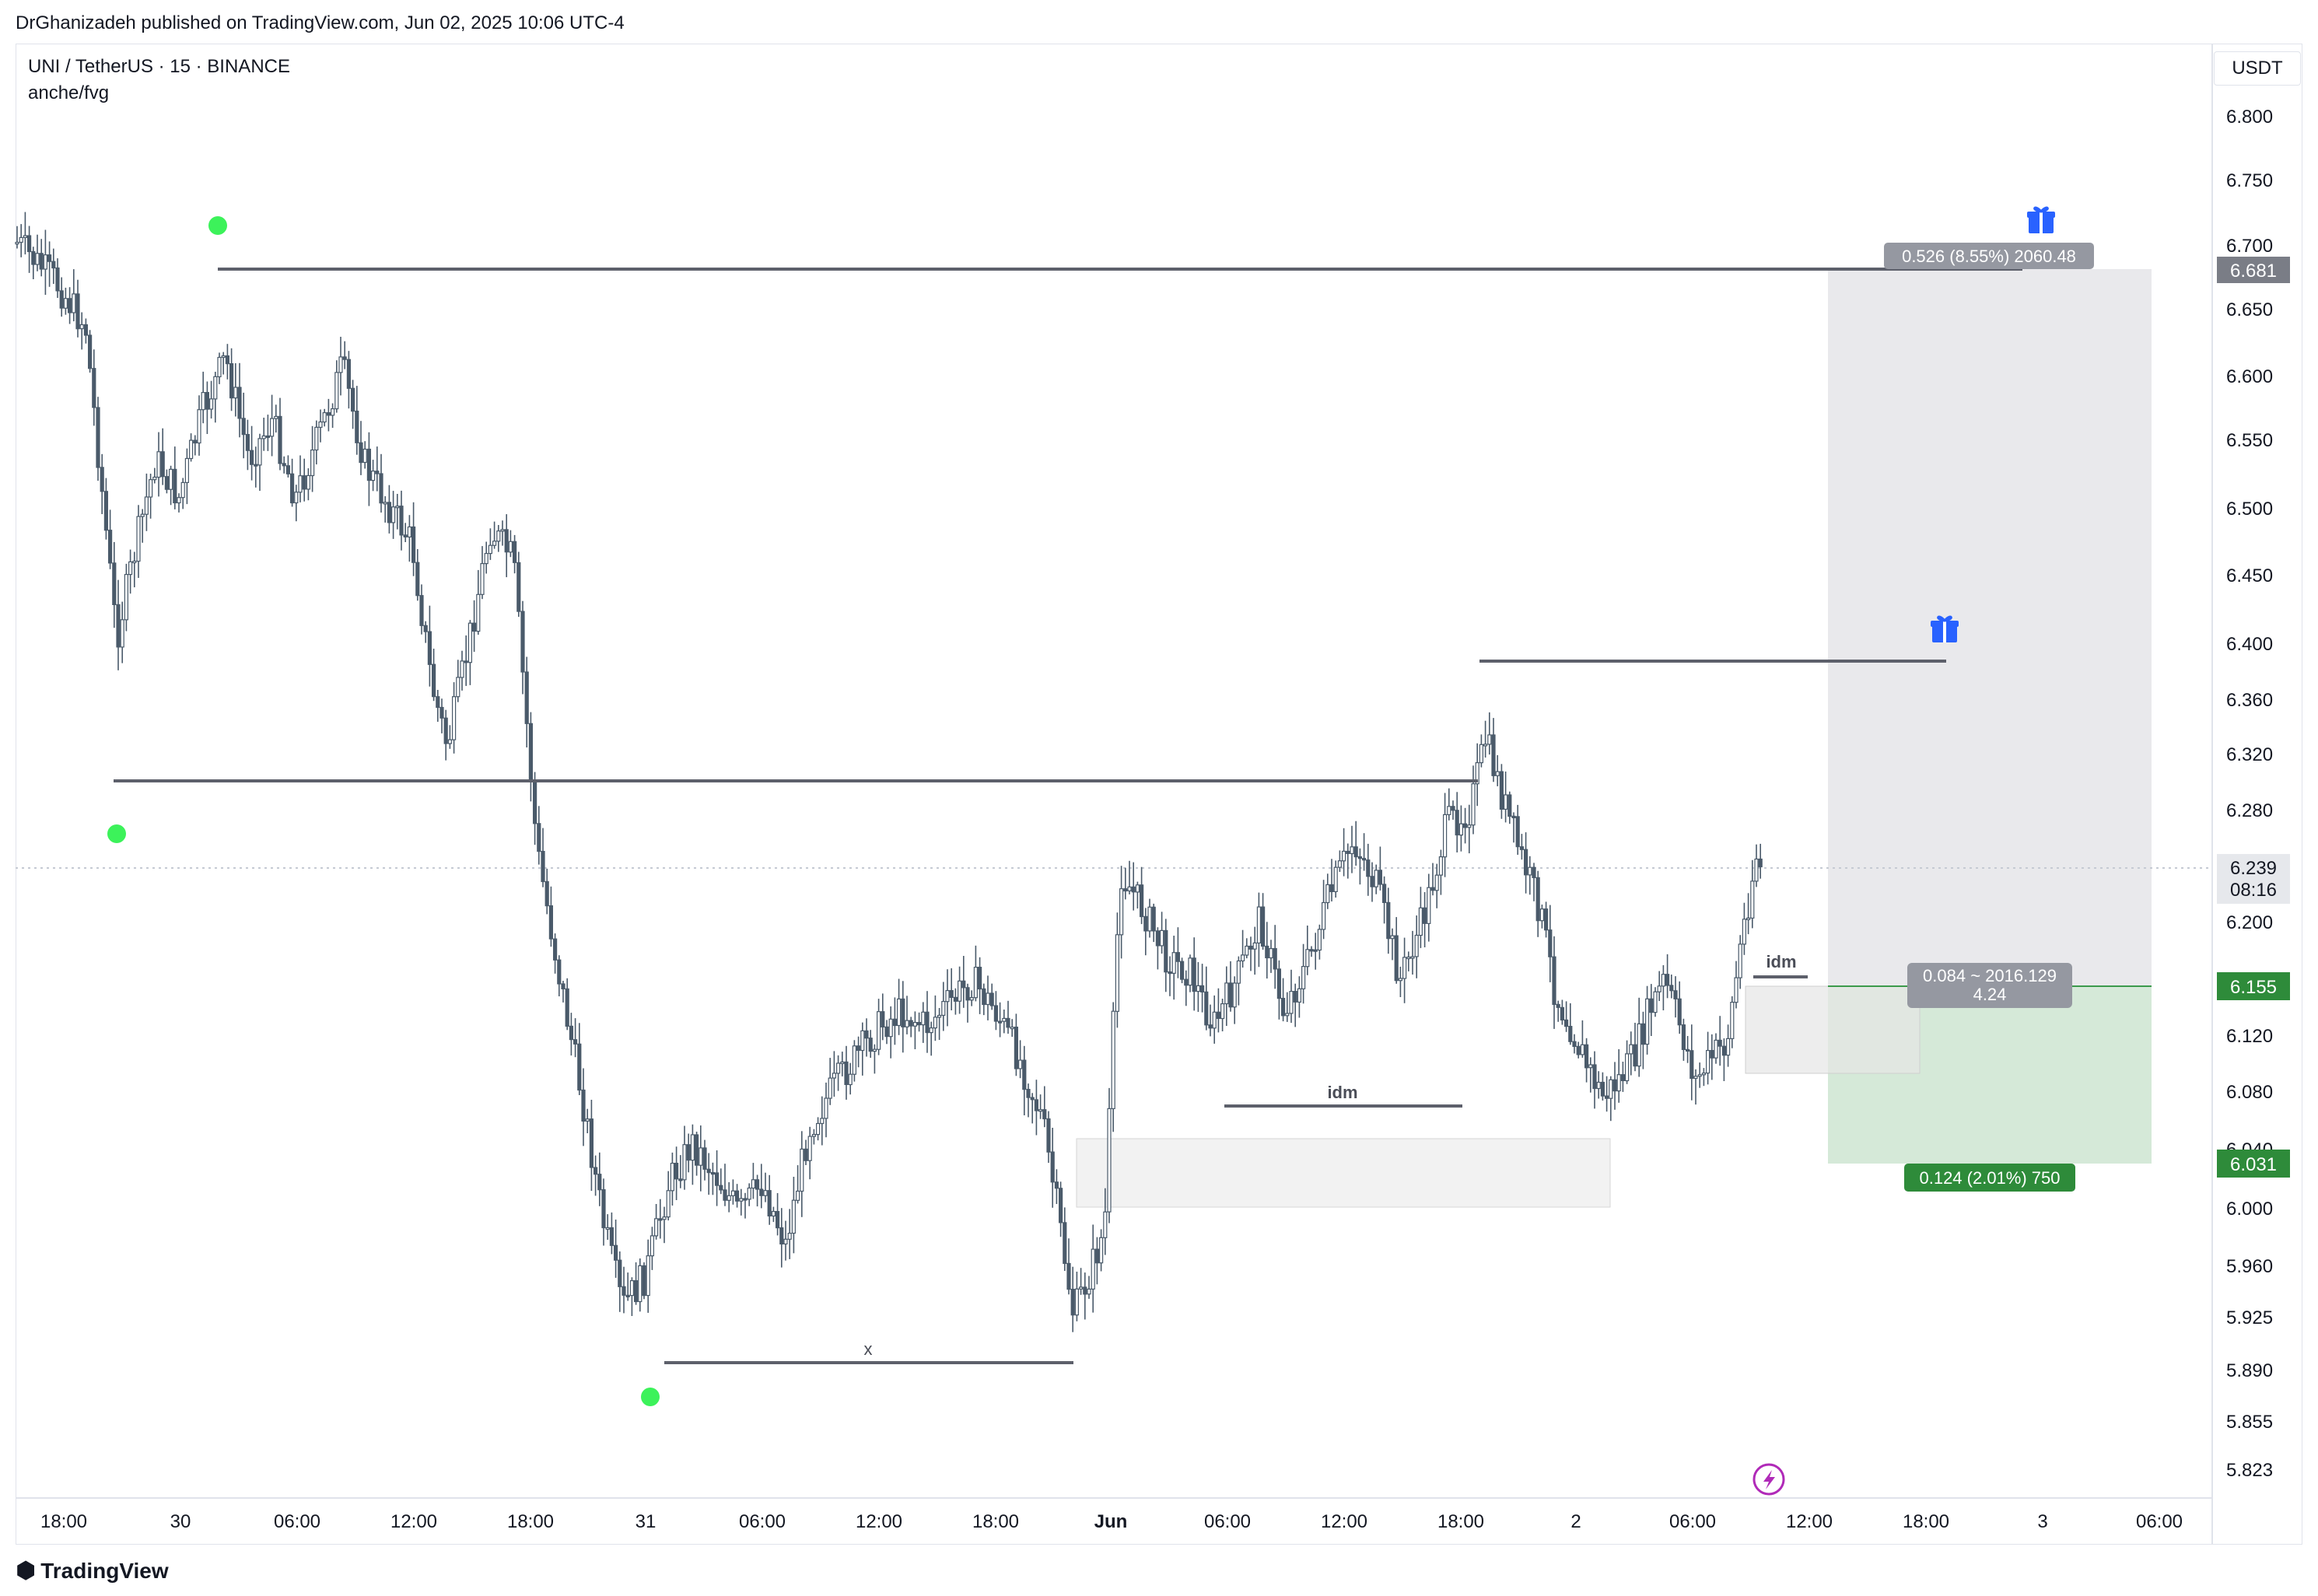 Image resolution: width=2318 pixels, height=1596 pixels. I want to click on currency-unit: USDT, so click(2257, 69).